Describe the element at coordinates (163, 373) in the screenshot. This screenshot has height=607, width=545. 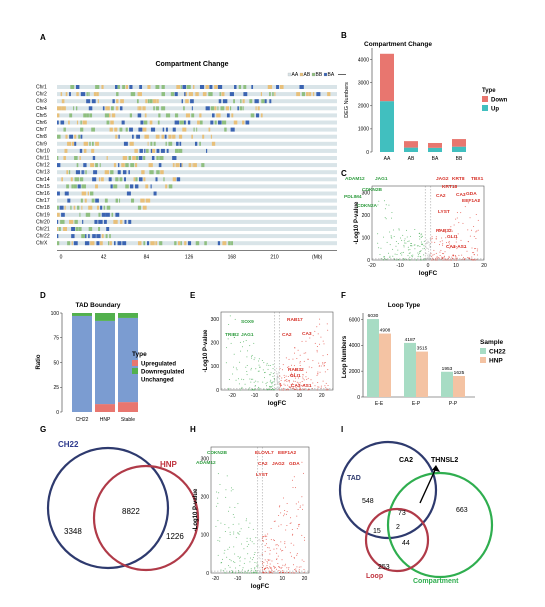
I see `legend-label: Downregulated` at that location.